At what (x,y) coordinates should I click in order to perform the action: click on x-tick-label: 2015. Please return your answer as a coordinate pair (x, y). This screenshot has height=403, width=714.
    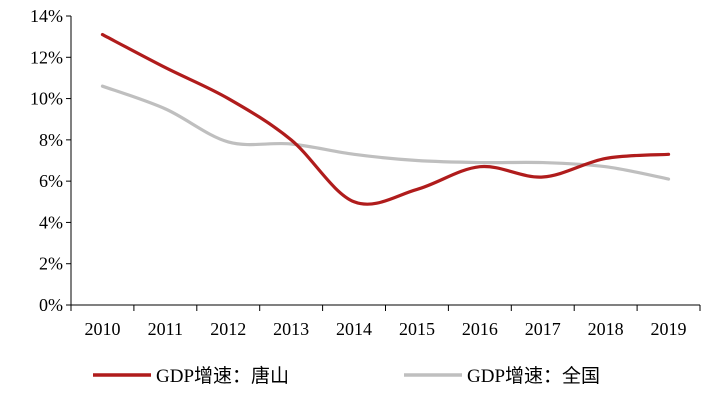
    Looking at the image, I should click on (417, 329).